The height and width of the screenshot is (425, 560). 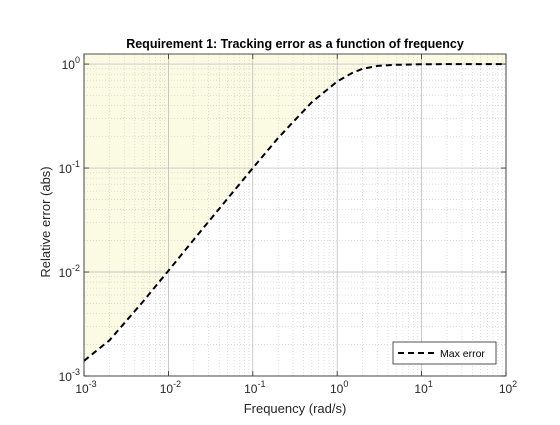 I want to click on legend: Max error, so click(x=444, y=353).